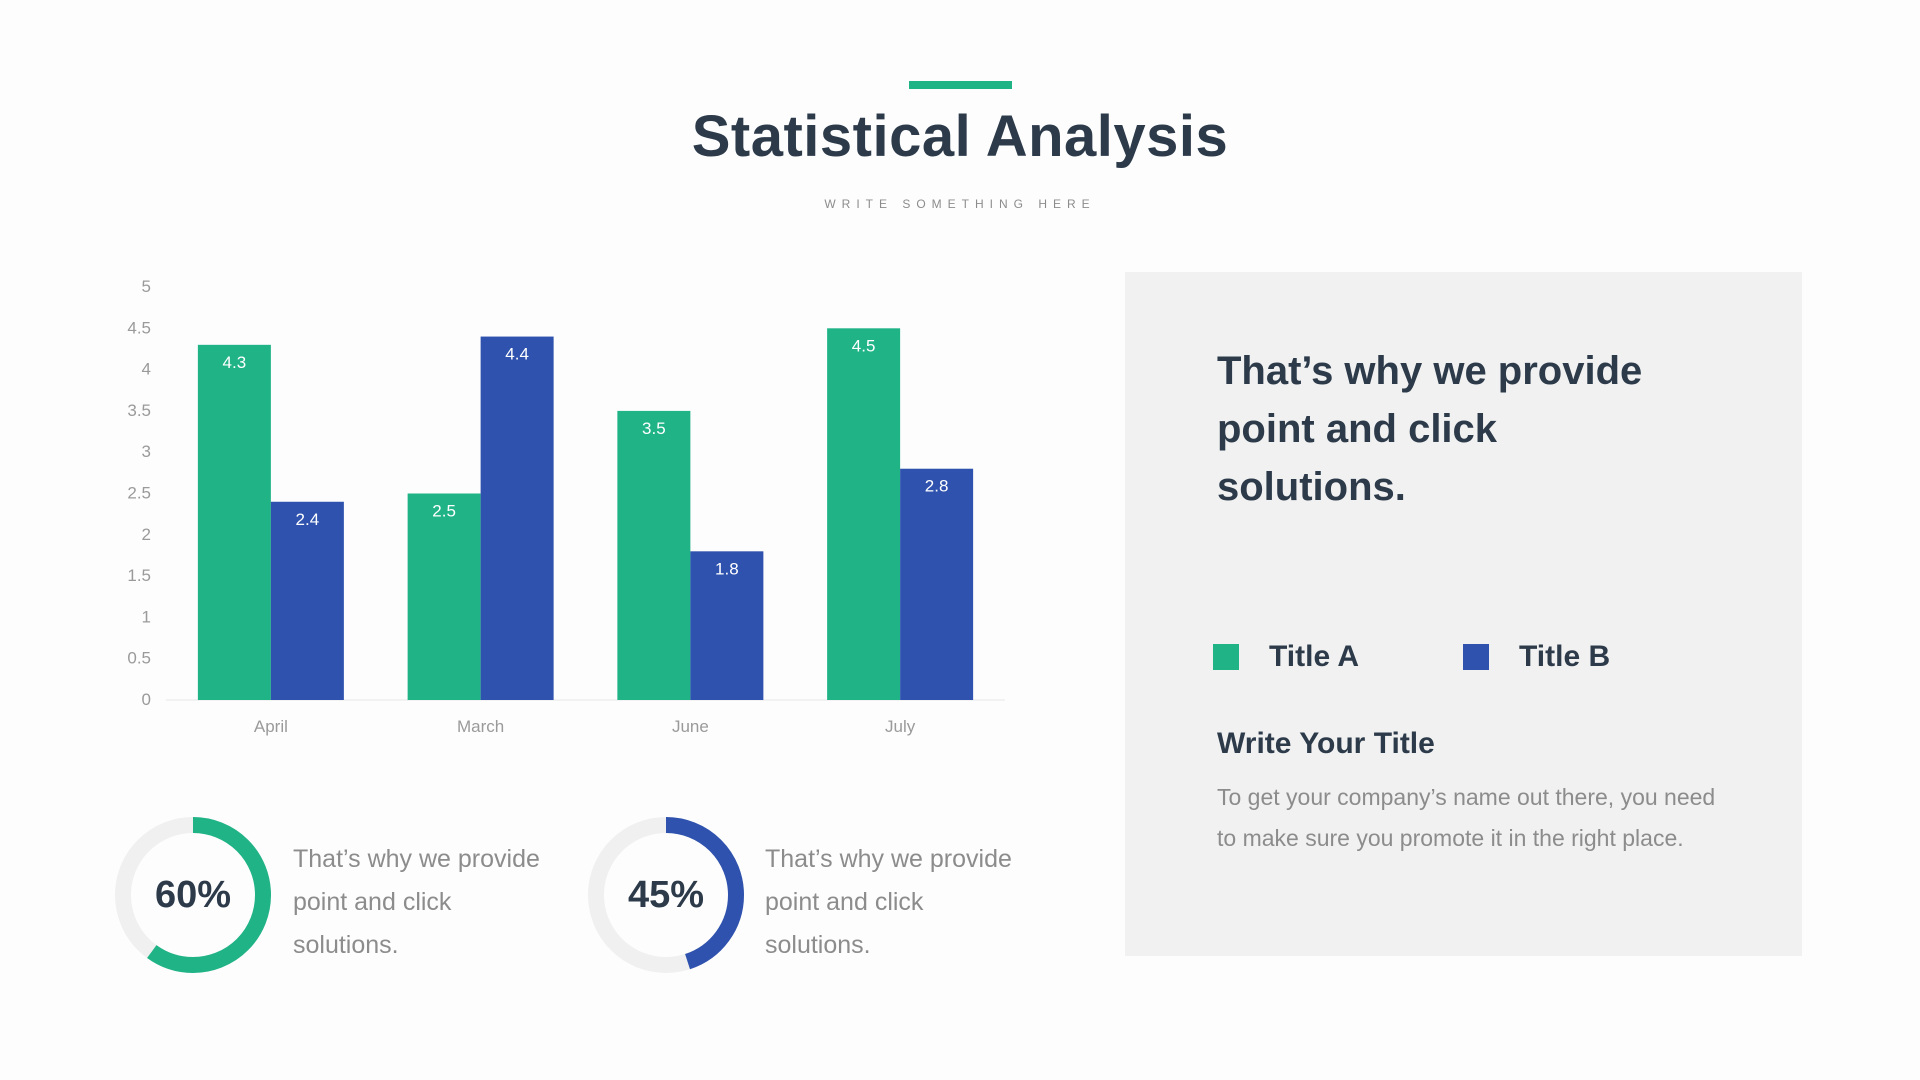  Describe the element at coordinates (1314, 656) in the screenshot. I see `legend-label-a: Title A` at that location.